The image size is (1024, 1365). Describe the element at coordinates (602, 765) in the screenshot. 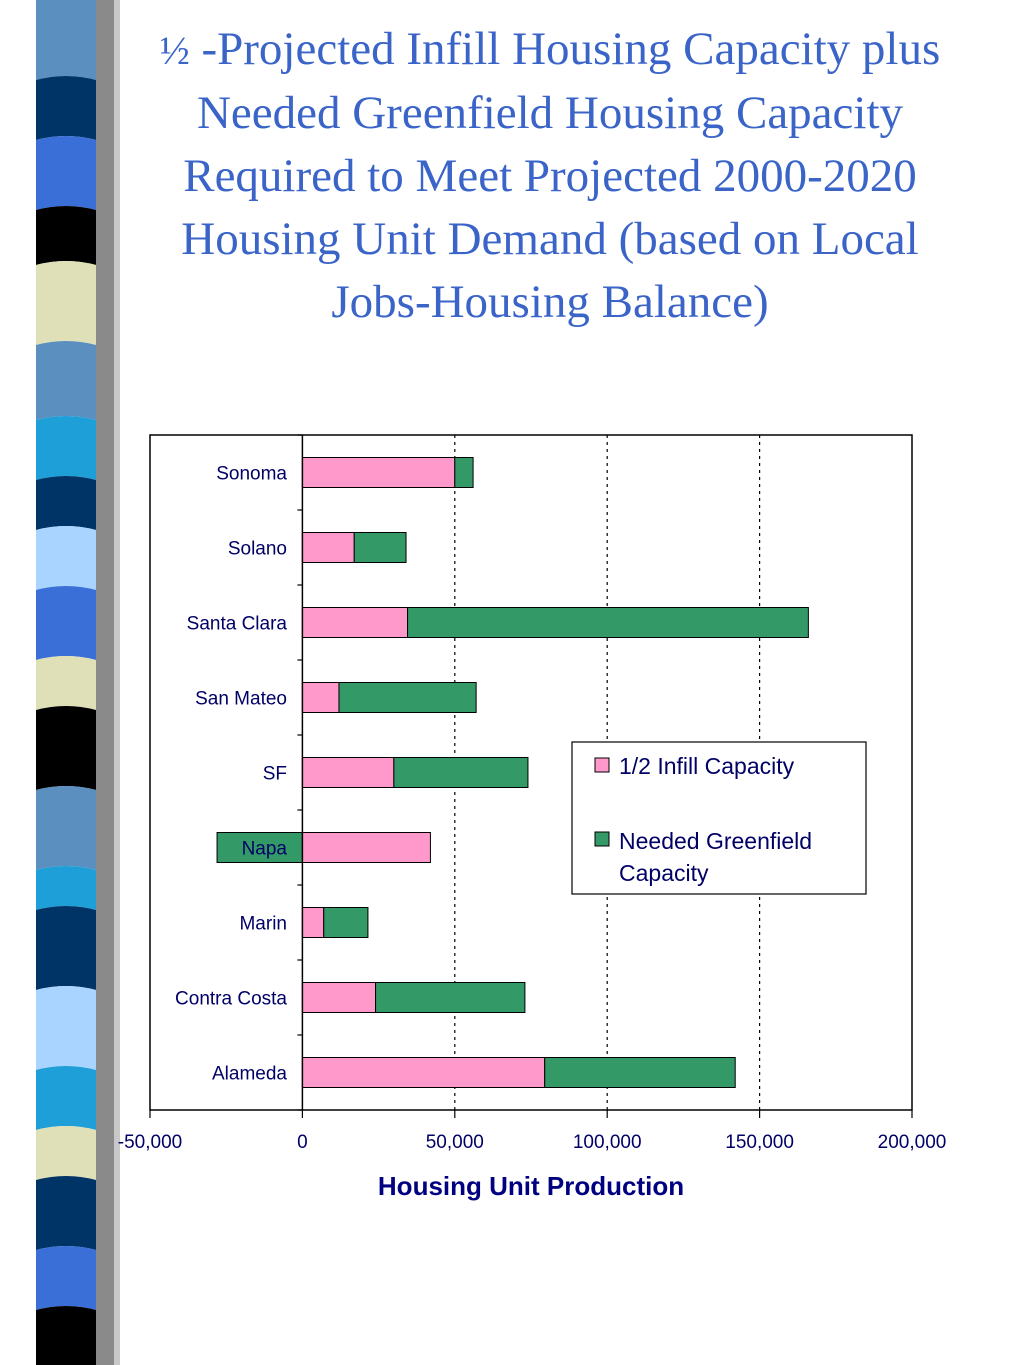

I see `legend-swatch-infill` at that location.